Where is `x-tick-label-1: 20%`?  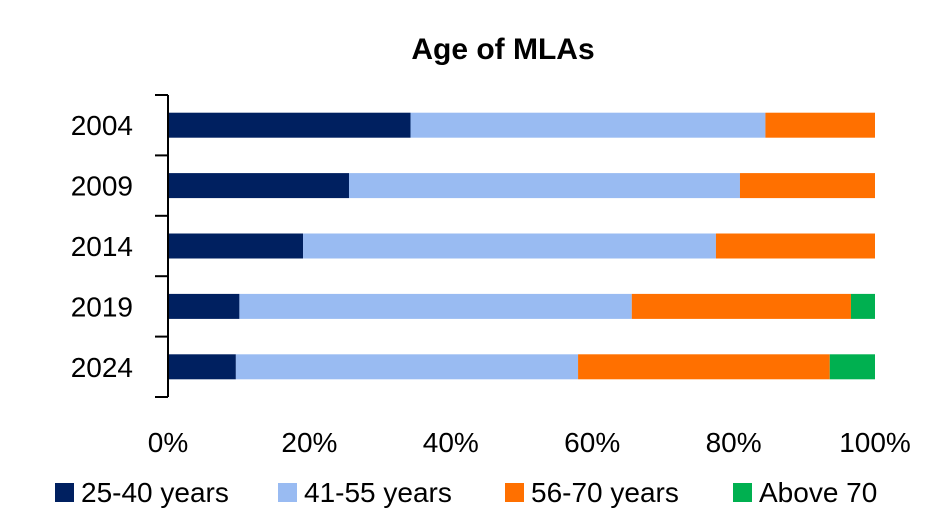
x-tick-label-1: 20% is located at coordinates (309, 442).